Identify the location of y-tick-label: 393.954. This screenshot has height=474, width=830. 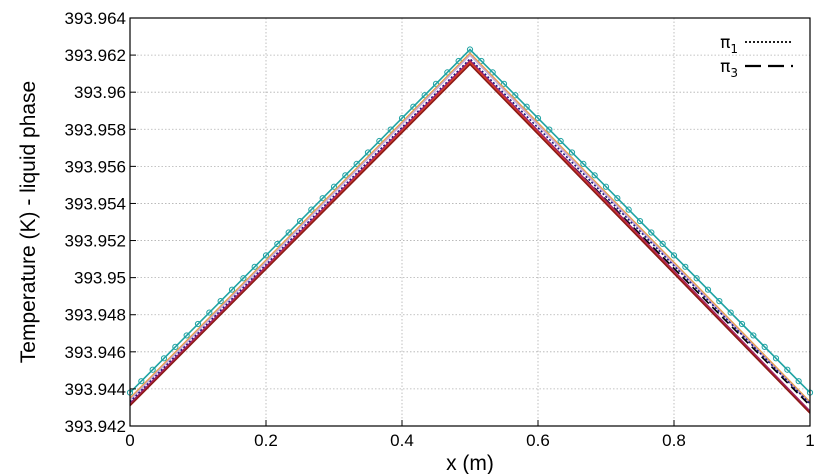
(95, 203).